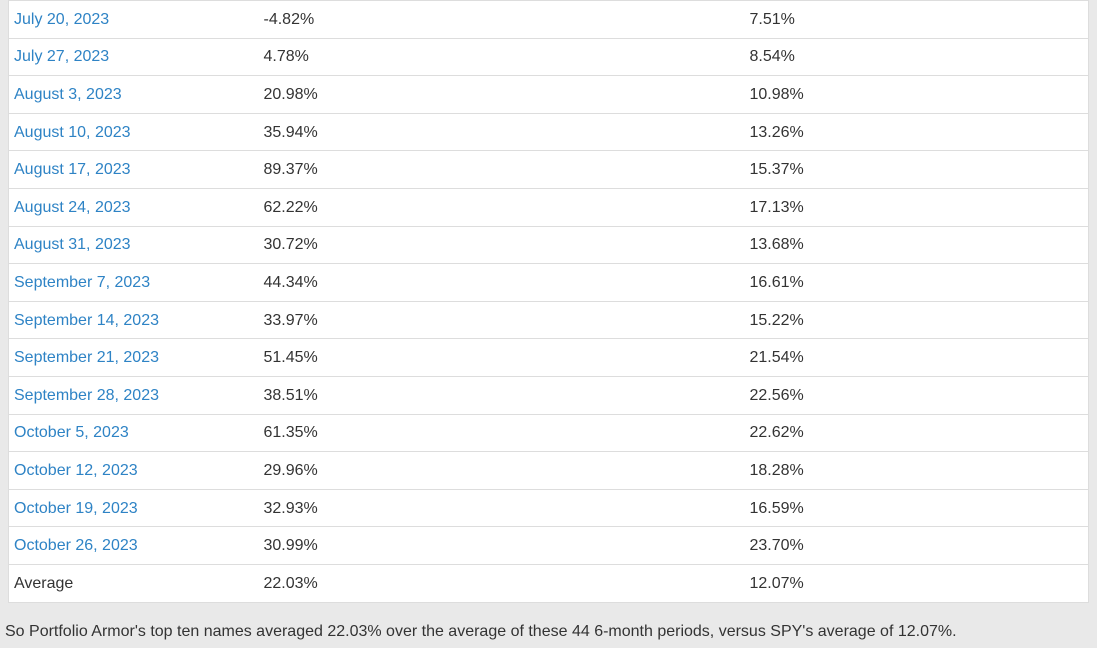  What do you see at coordinates (133, 19) in the screenshot?
I see `date-cell: July 20, 2023` at bounding box center [133, 19].